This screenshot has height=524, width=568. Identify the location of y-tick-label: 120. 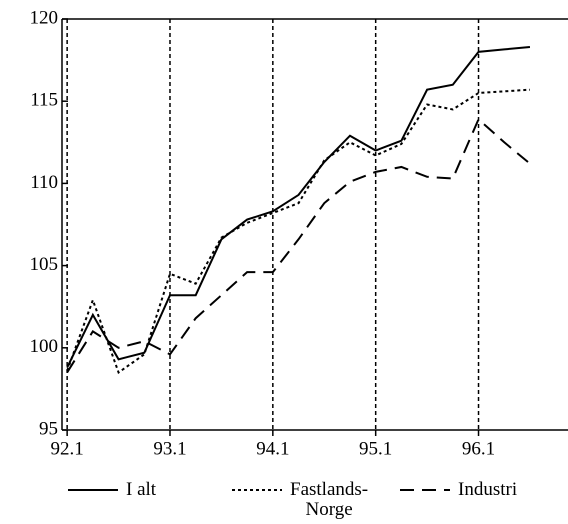
(44, 17).